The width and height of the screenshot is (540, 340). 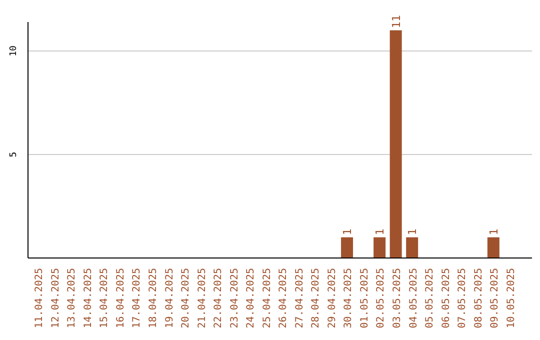 What do you see at coordinates (251, 298) in the screenshot?
I see `x-tick-label: 24.04.2025` at bounding box center [251, 298].